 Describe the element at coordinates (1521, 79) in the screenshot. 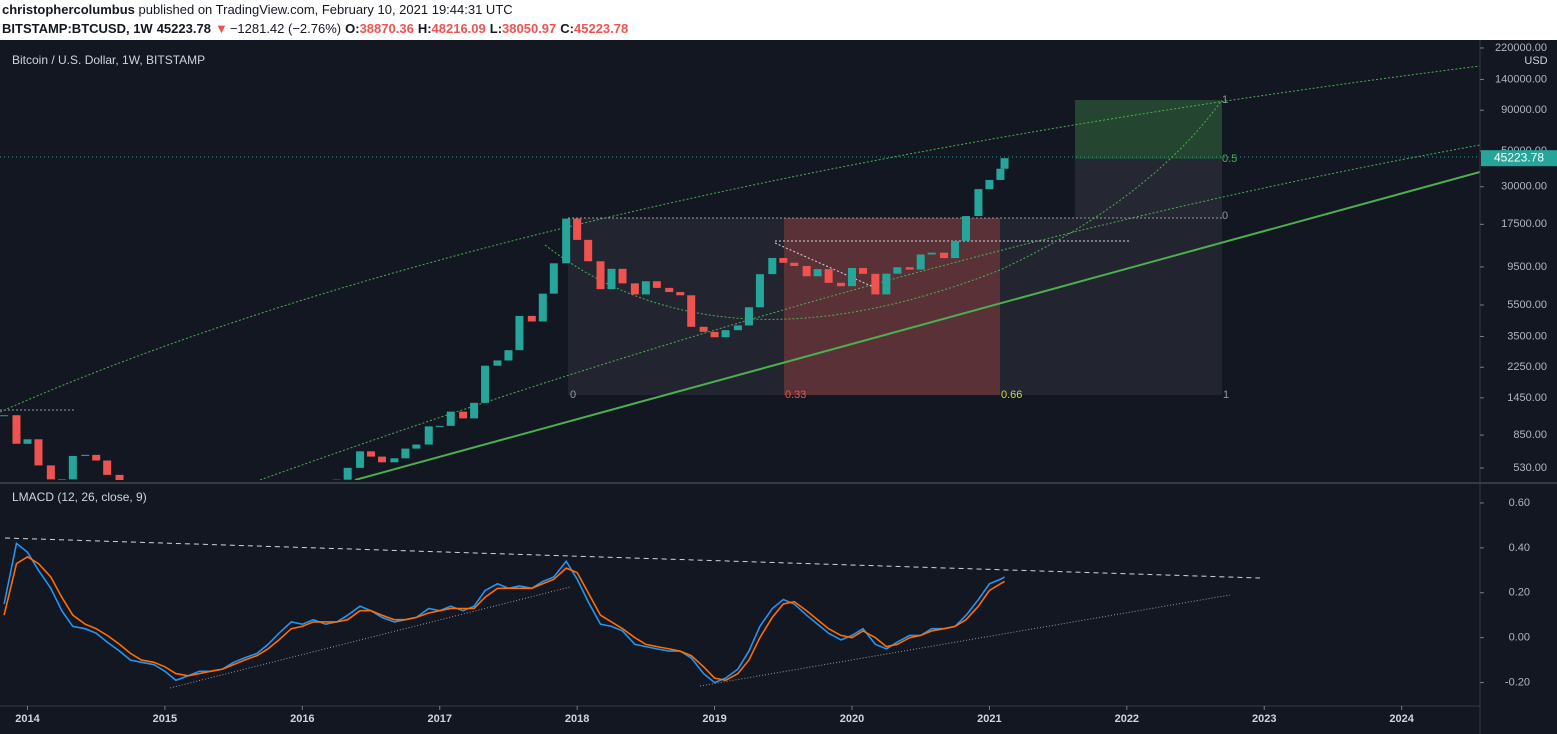

I see `y-tick-label: 140000.00` at that location.